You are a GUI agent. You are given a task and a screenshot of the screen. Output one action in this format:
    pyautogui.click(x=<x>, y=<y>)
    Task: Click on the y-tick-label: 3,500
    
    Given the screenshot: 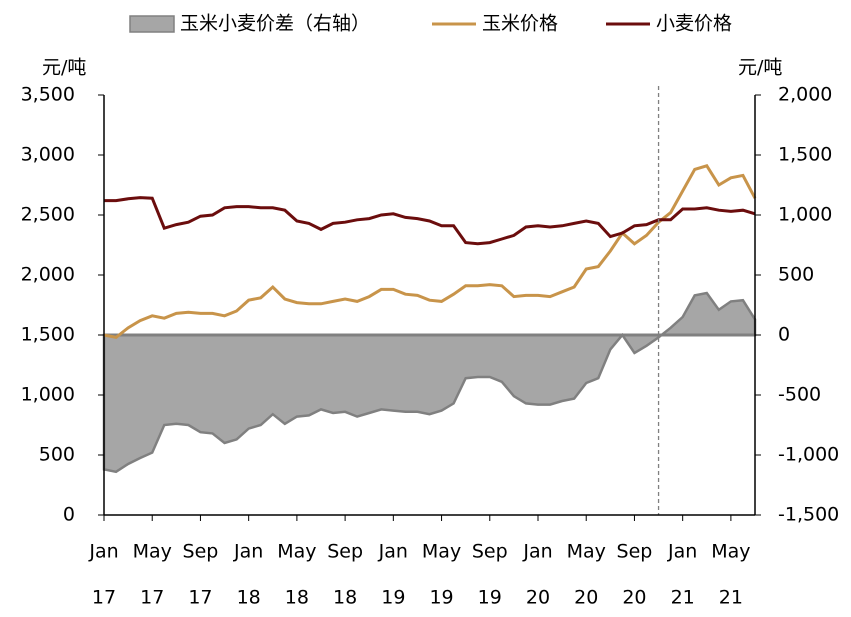 What is the action you would take?
    pyautogui.click(x=48, y=95)
    